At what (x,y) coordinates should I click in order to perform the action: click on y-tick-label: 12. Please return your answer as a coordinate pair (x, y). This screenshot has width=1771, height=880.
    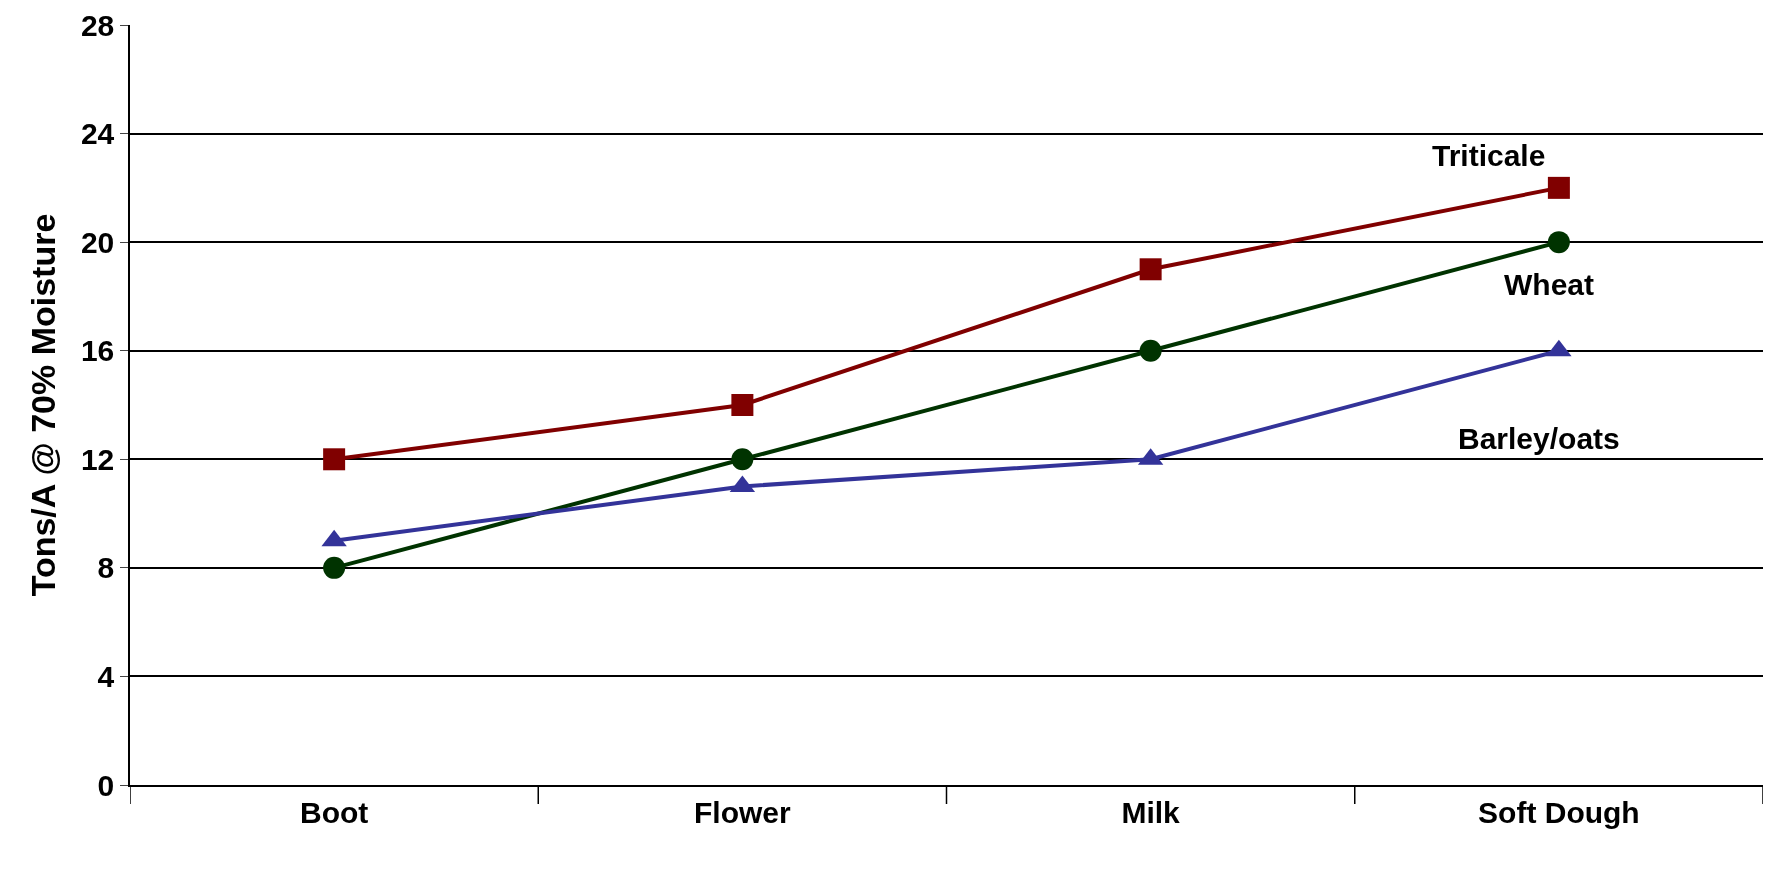
    Looking at the image, I should click on (97, 459).